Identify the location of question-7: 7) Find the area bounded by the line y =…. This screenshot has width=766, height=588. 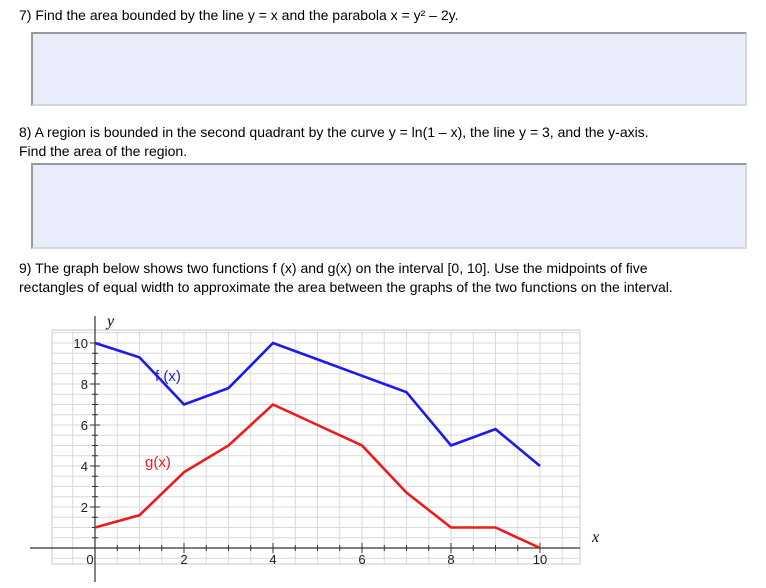
(238, 15).